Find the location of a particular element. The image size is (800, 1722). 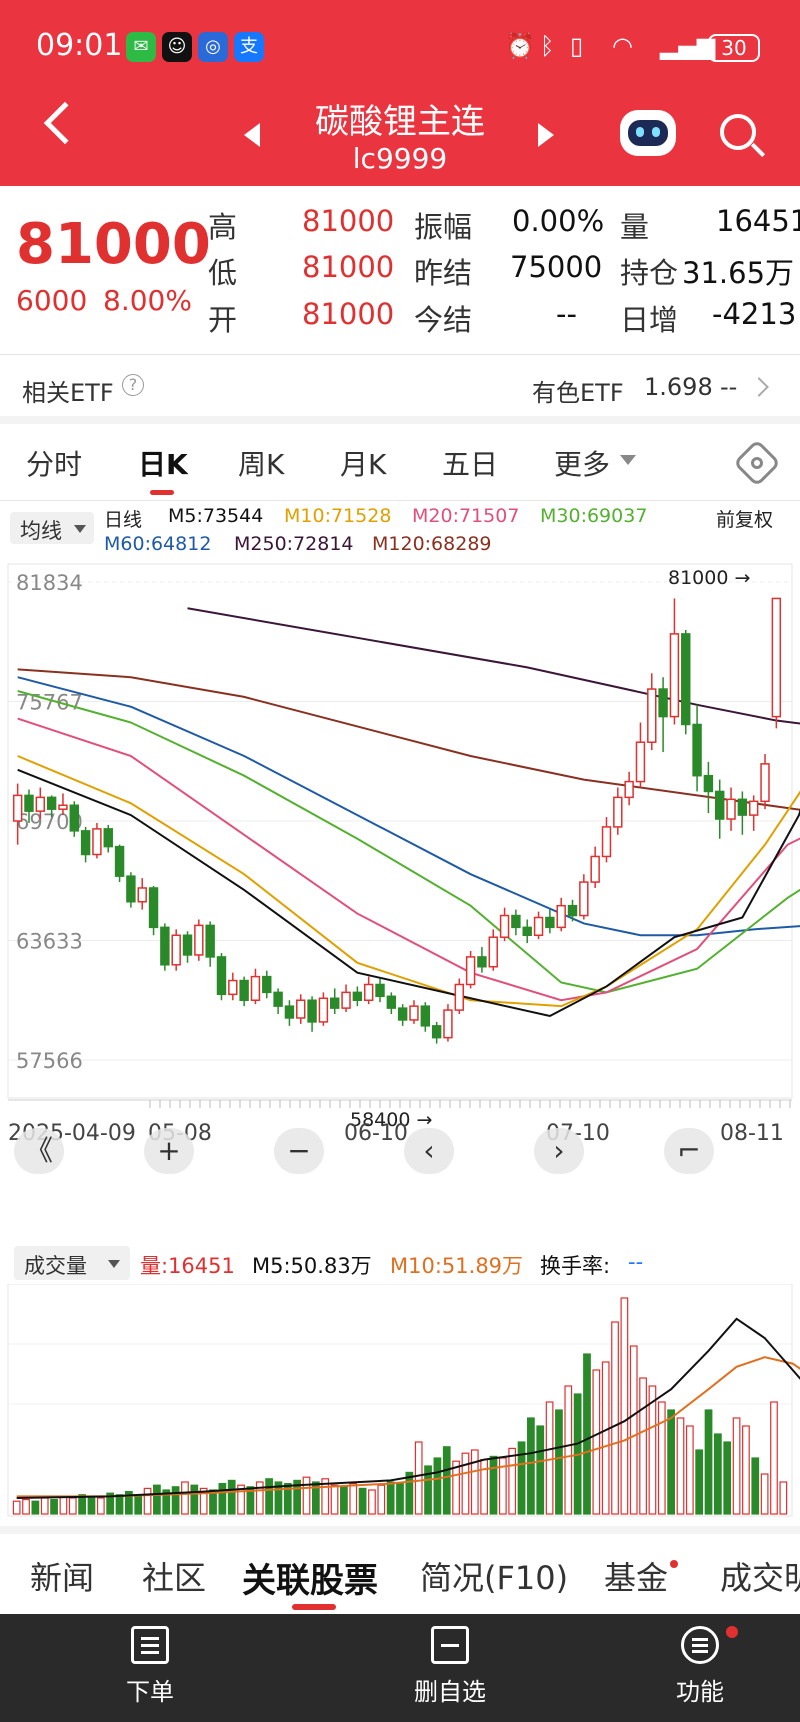

ma-line-m5 is located at coordinates (408, 893).